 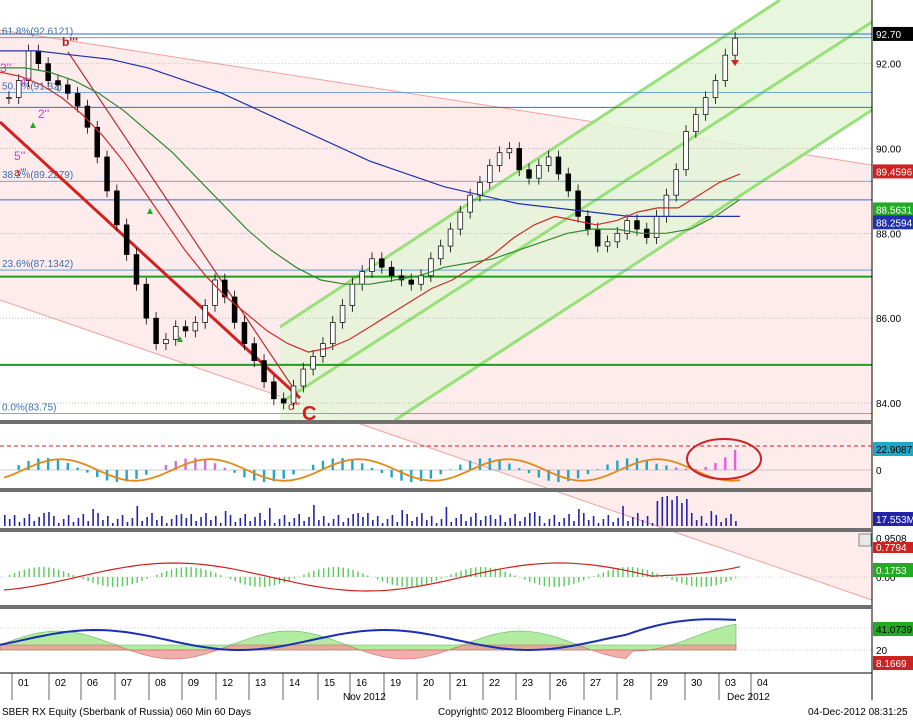 I want to click on x-tick-label: 06, so click(x=93, y=683).